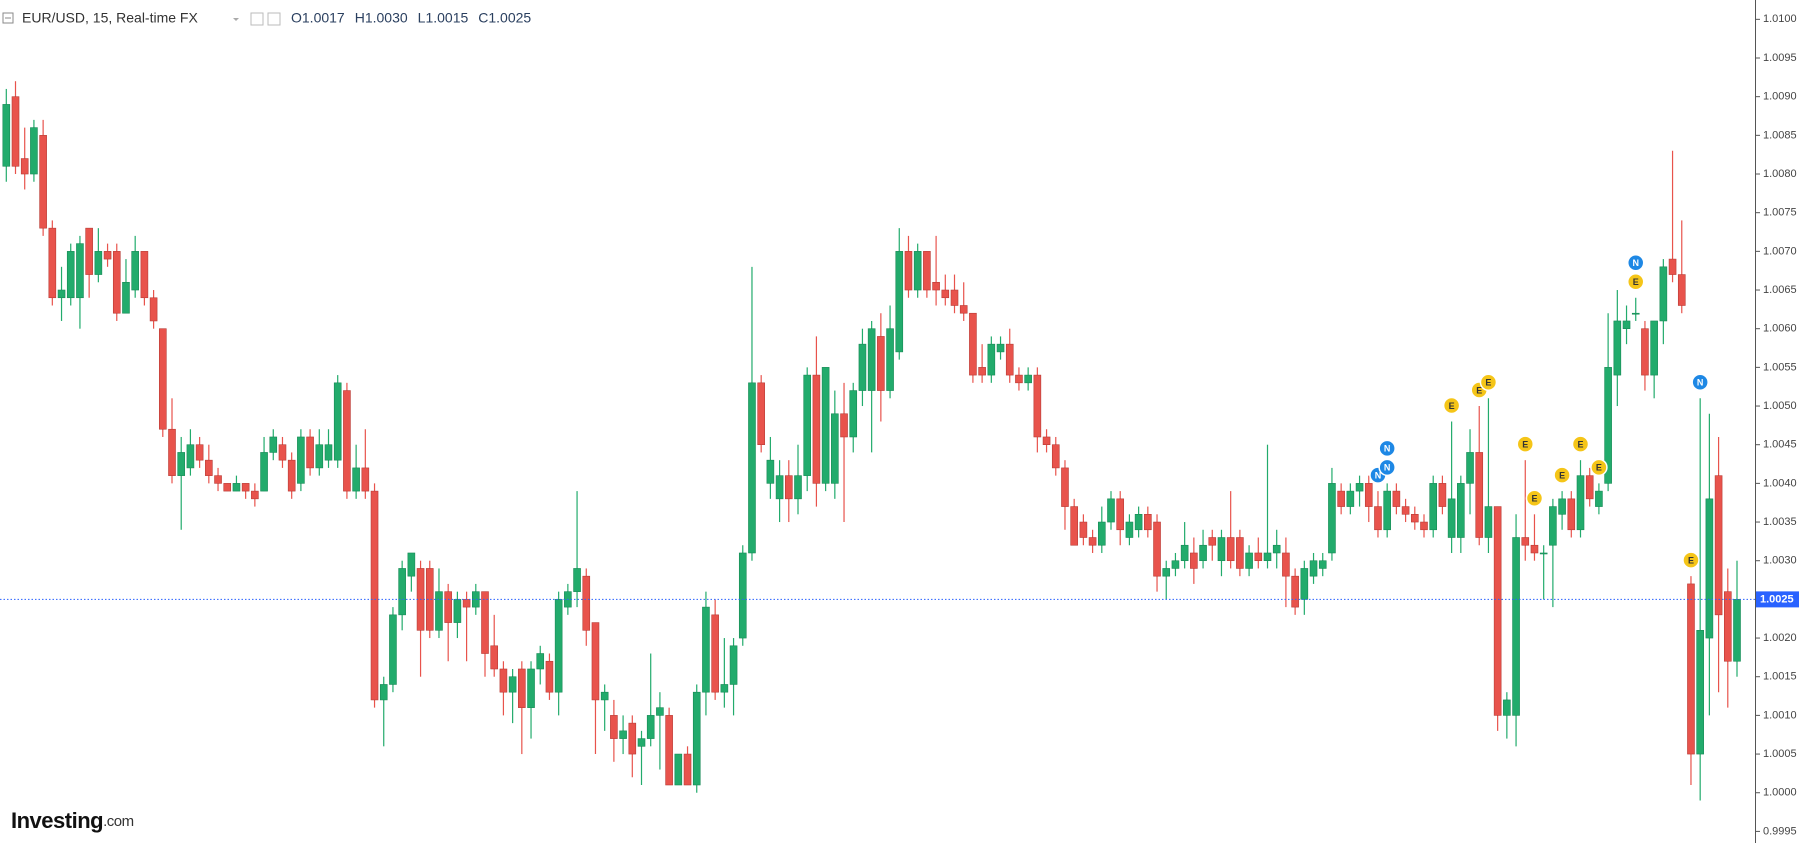 The image size is (1799, 843). Describe the element at coordinates (1780, 19) in the screenshot. I see `y-tick-label: 1.0100` at that location.